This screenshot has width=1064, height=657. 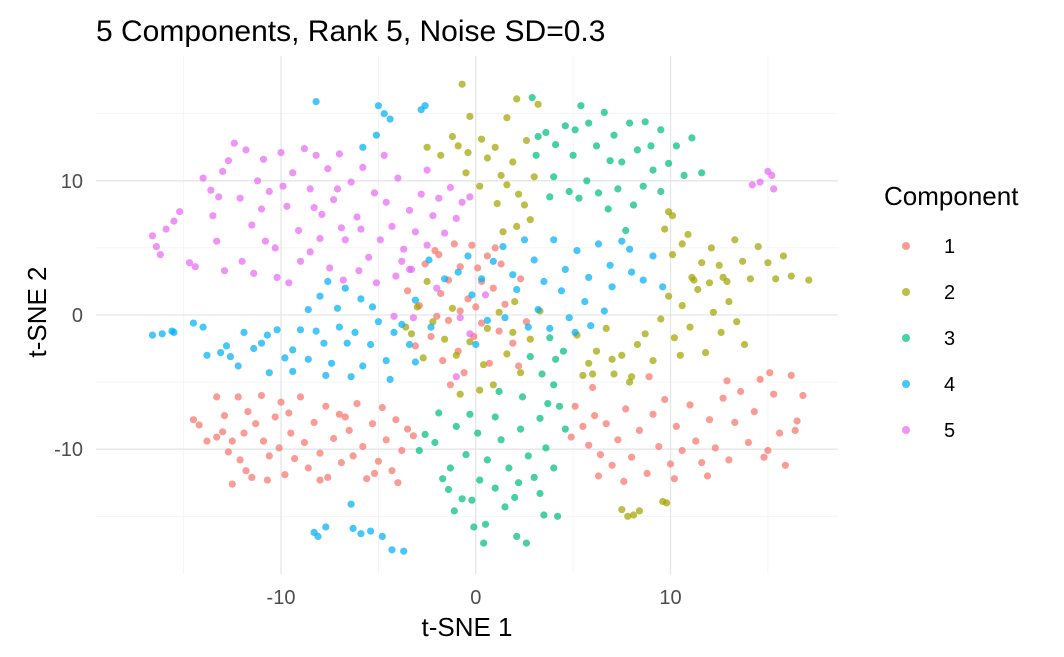 I want to click on legend-label: 3, so click(x=949, y=339).